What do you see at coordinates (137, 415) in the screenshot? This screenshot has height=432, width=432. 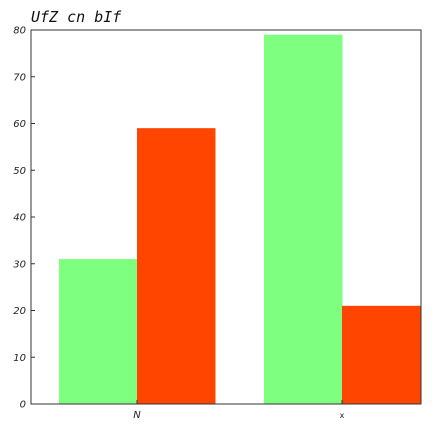 I see `x-tick-label: N` at bounding box center [137, 415].